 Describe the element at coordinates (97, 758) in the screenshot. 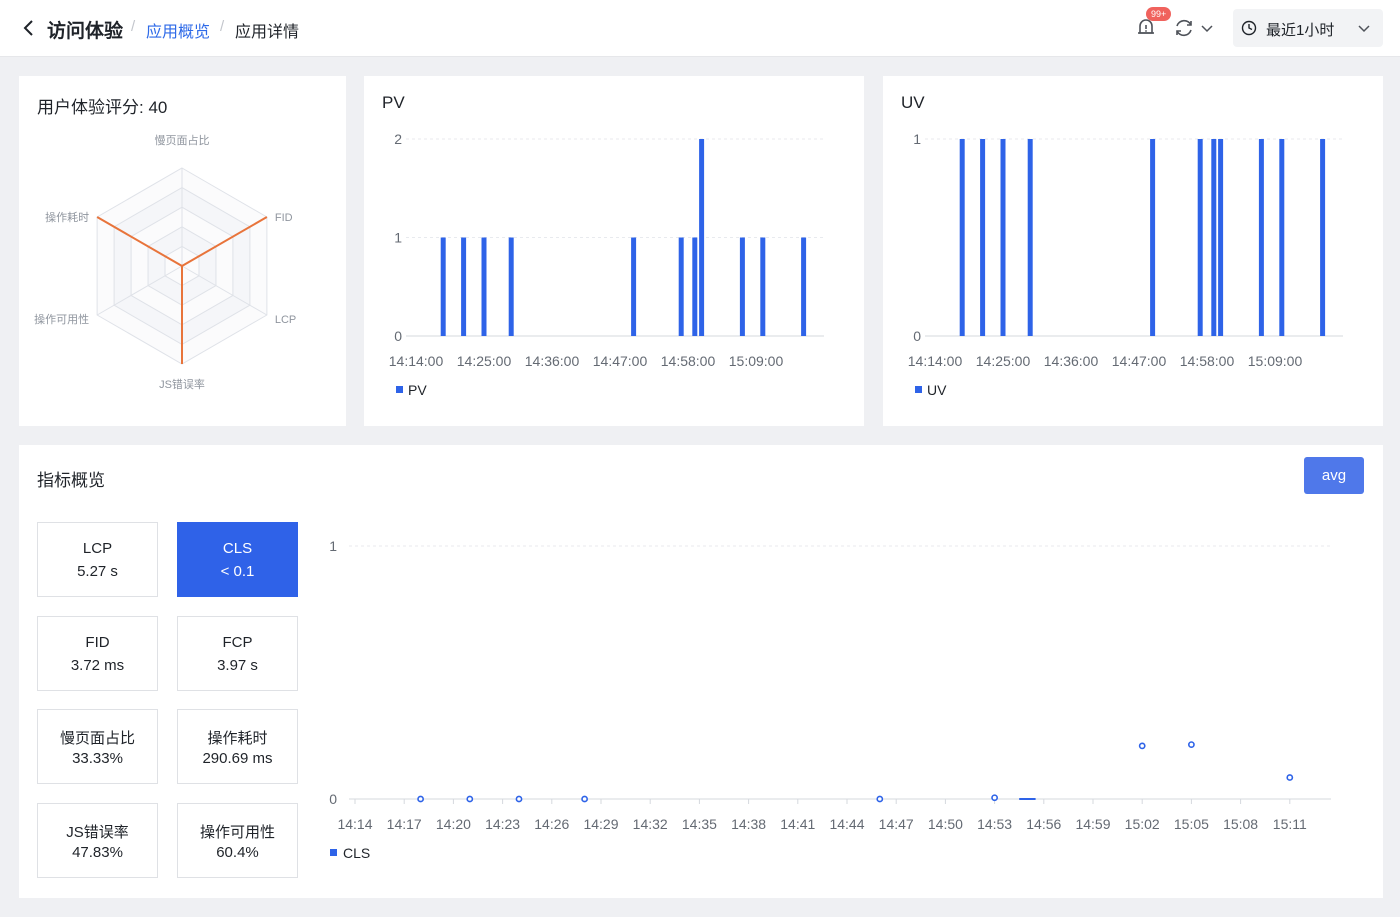

I see `metric-value: 33.33%` at that location.